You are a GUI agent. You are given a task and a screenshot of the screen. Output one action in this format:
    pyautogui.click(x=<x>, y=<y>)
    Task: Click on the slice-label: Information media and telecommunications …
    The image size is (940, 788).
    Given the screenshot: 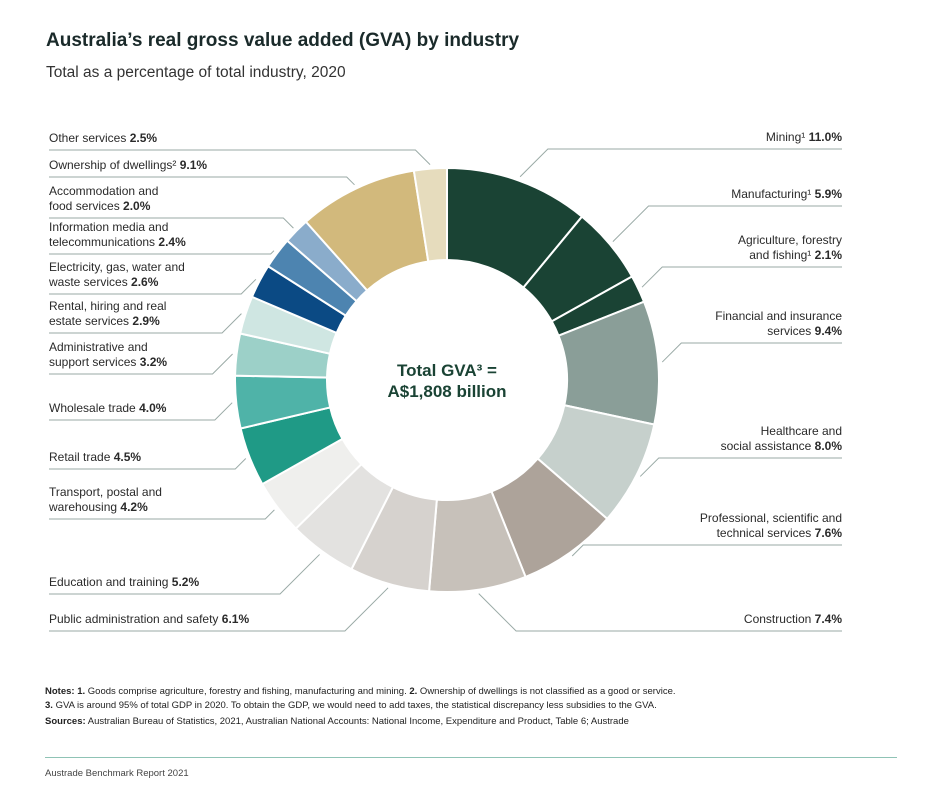 What is the action you would take?
    pyautogui.click(x=117, y=235)
    